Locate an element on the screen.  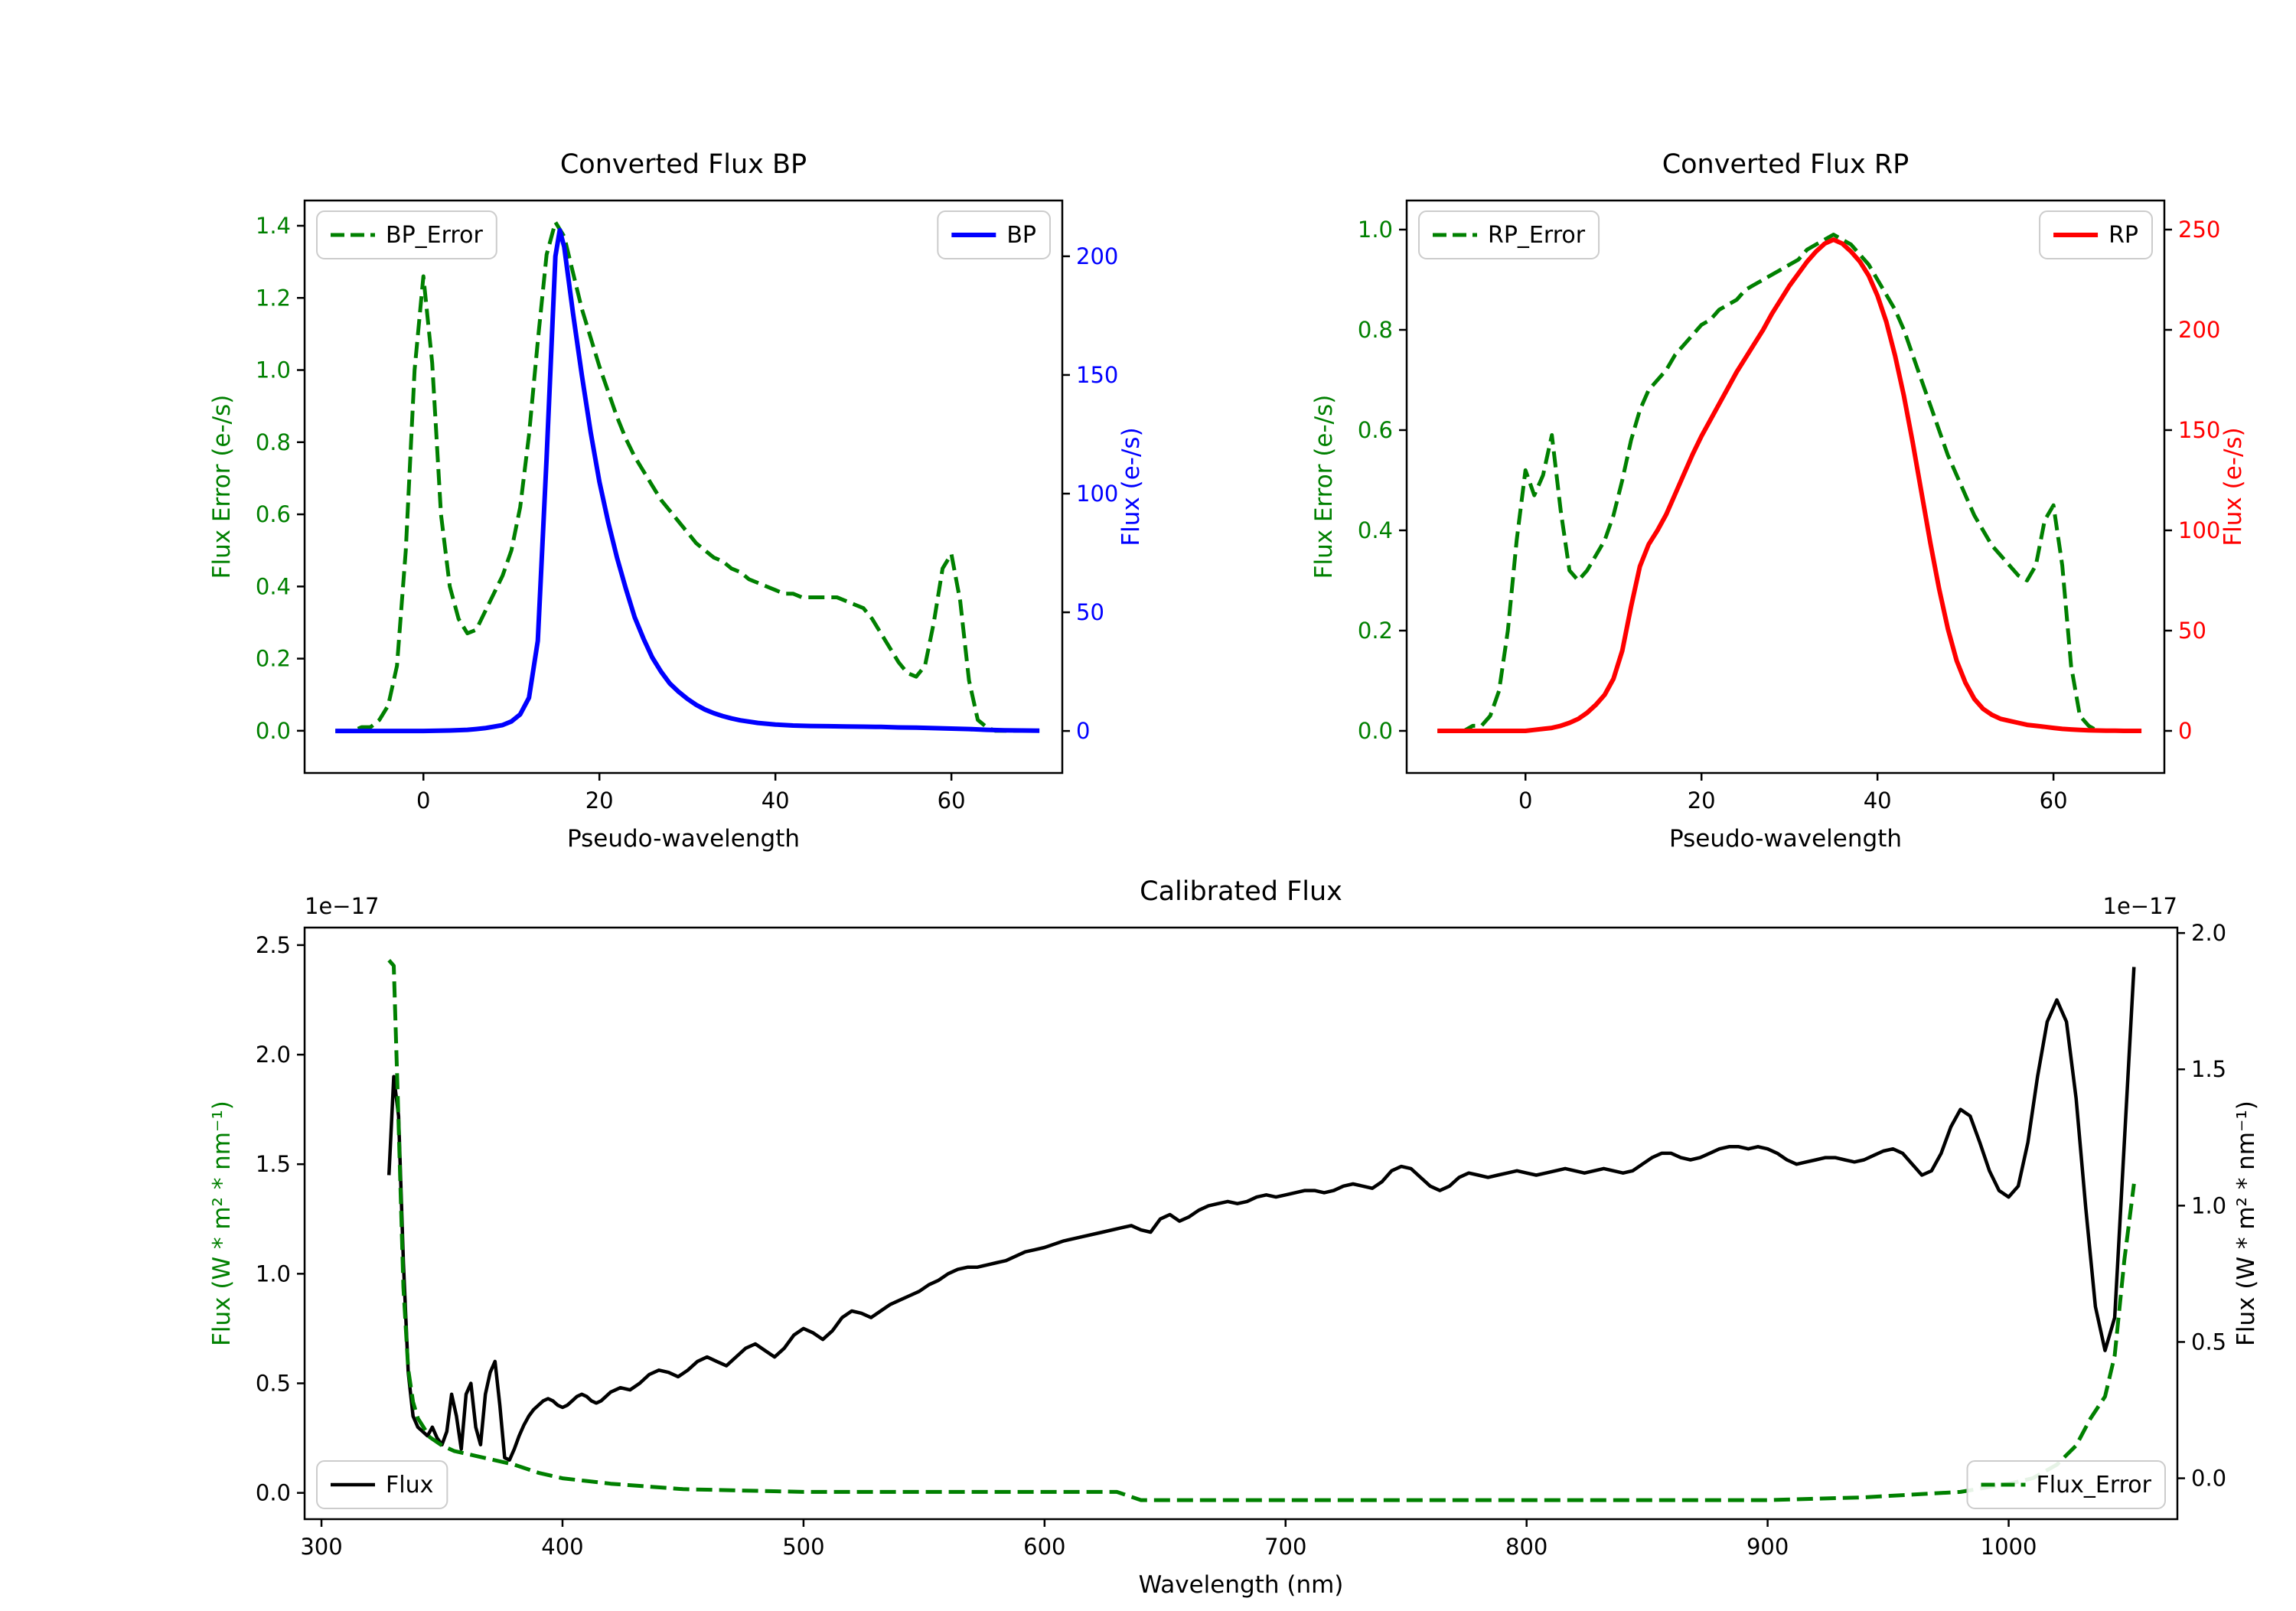
series-line-BP is located at coordinates (687, 480).